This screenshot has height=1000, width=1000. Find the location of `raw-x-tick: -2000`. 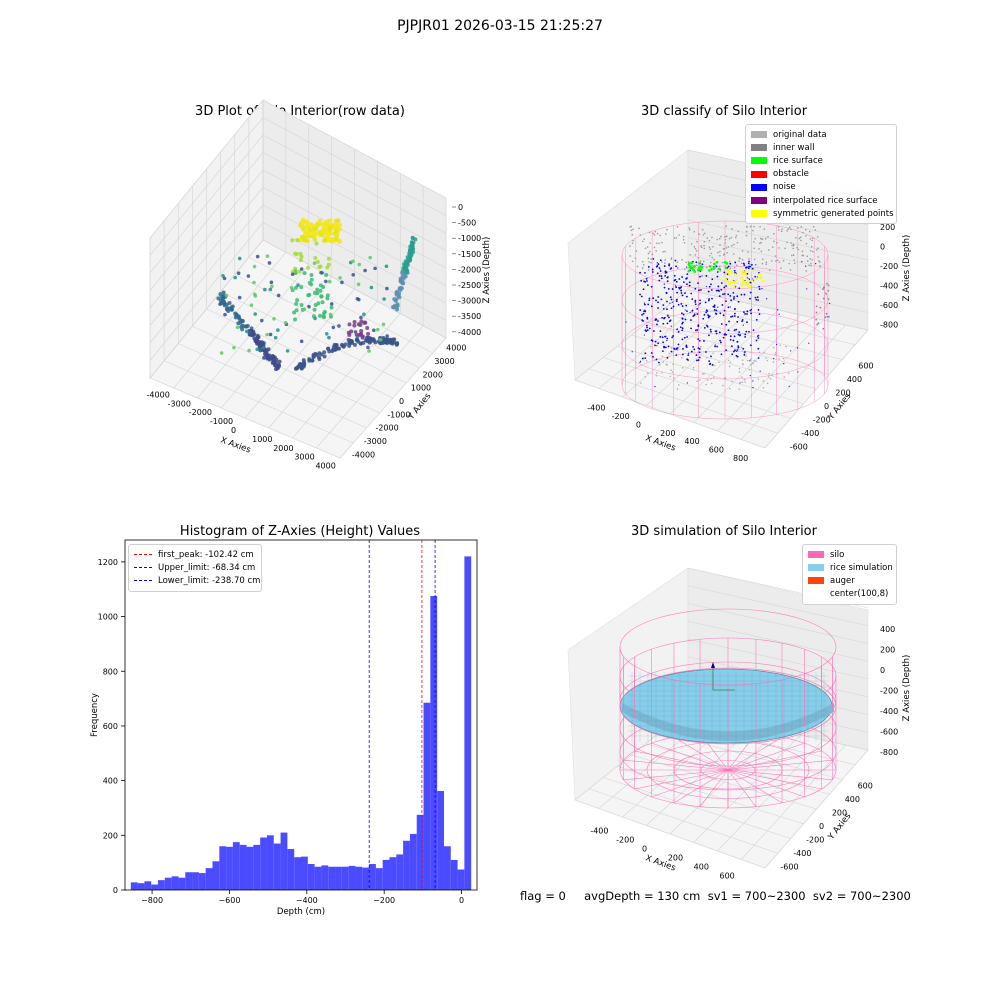

raw-x-tick: -2000 is located at coordinates (200, 412).